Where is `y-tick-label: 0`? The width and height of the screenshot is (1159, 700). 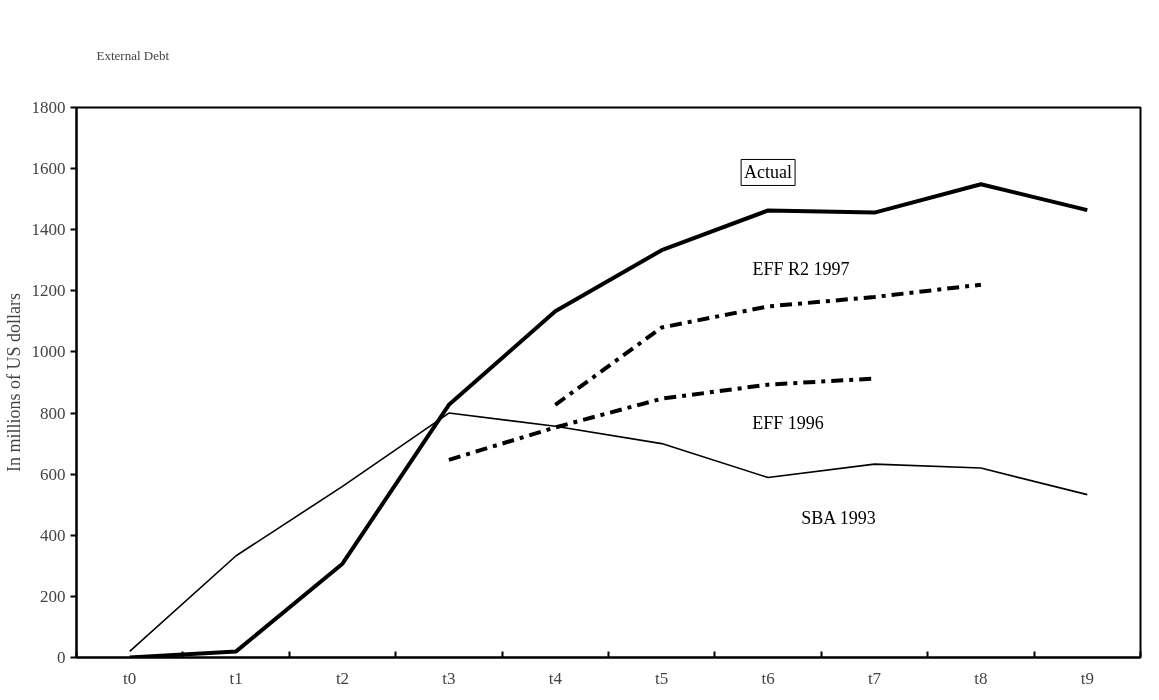
y-tick-label: 0 is located at coordinates (61, 657).